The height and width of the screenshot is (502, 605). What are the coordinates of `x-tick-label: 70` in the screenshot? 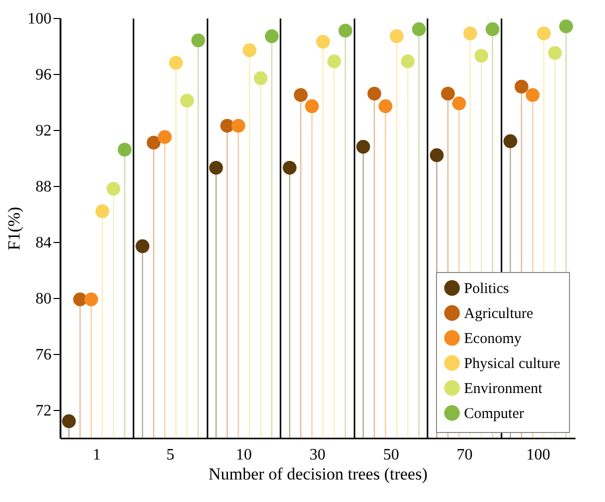 It's located at (464, 455).